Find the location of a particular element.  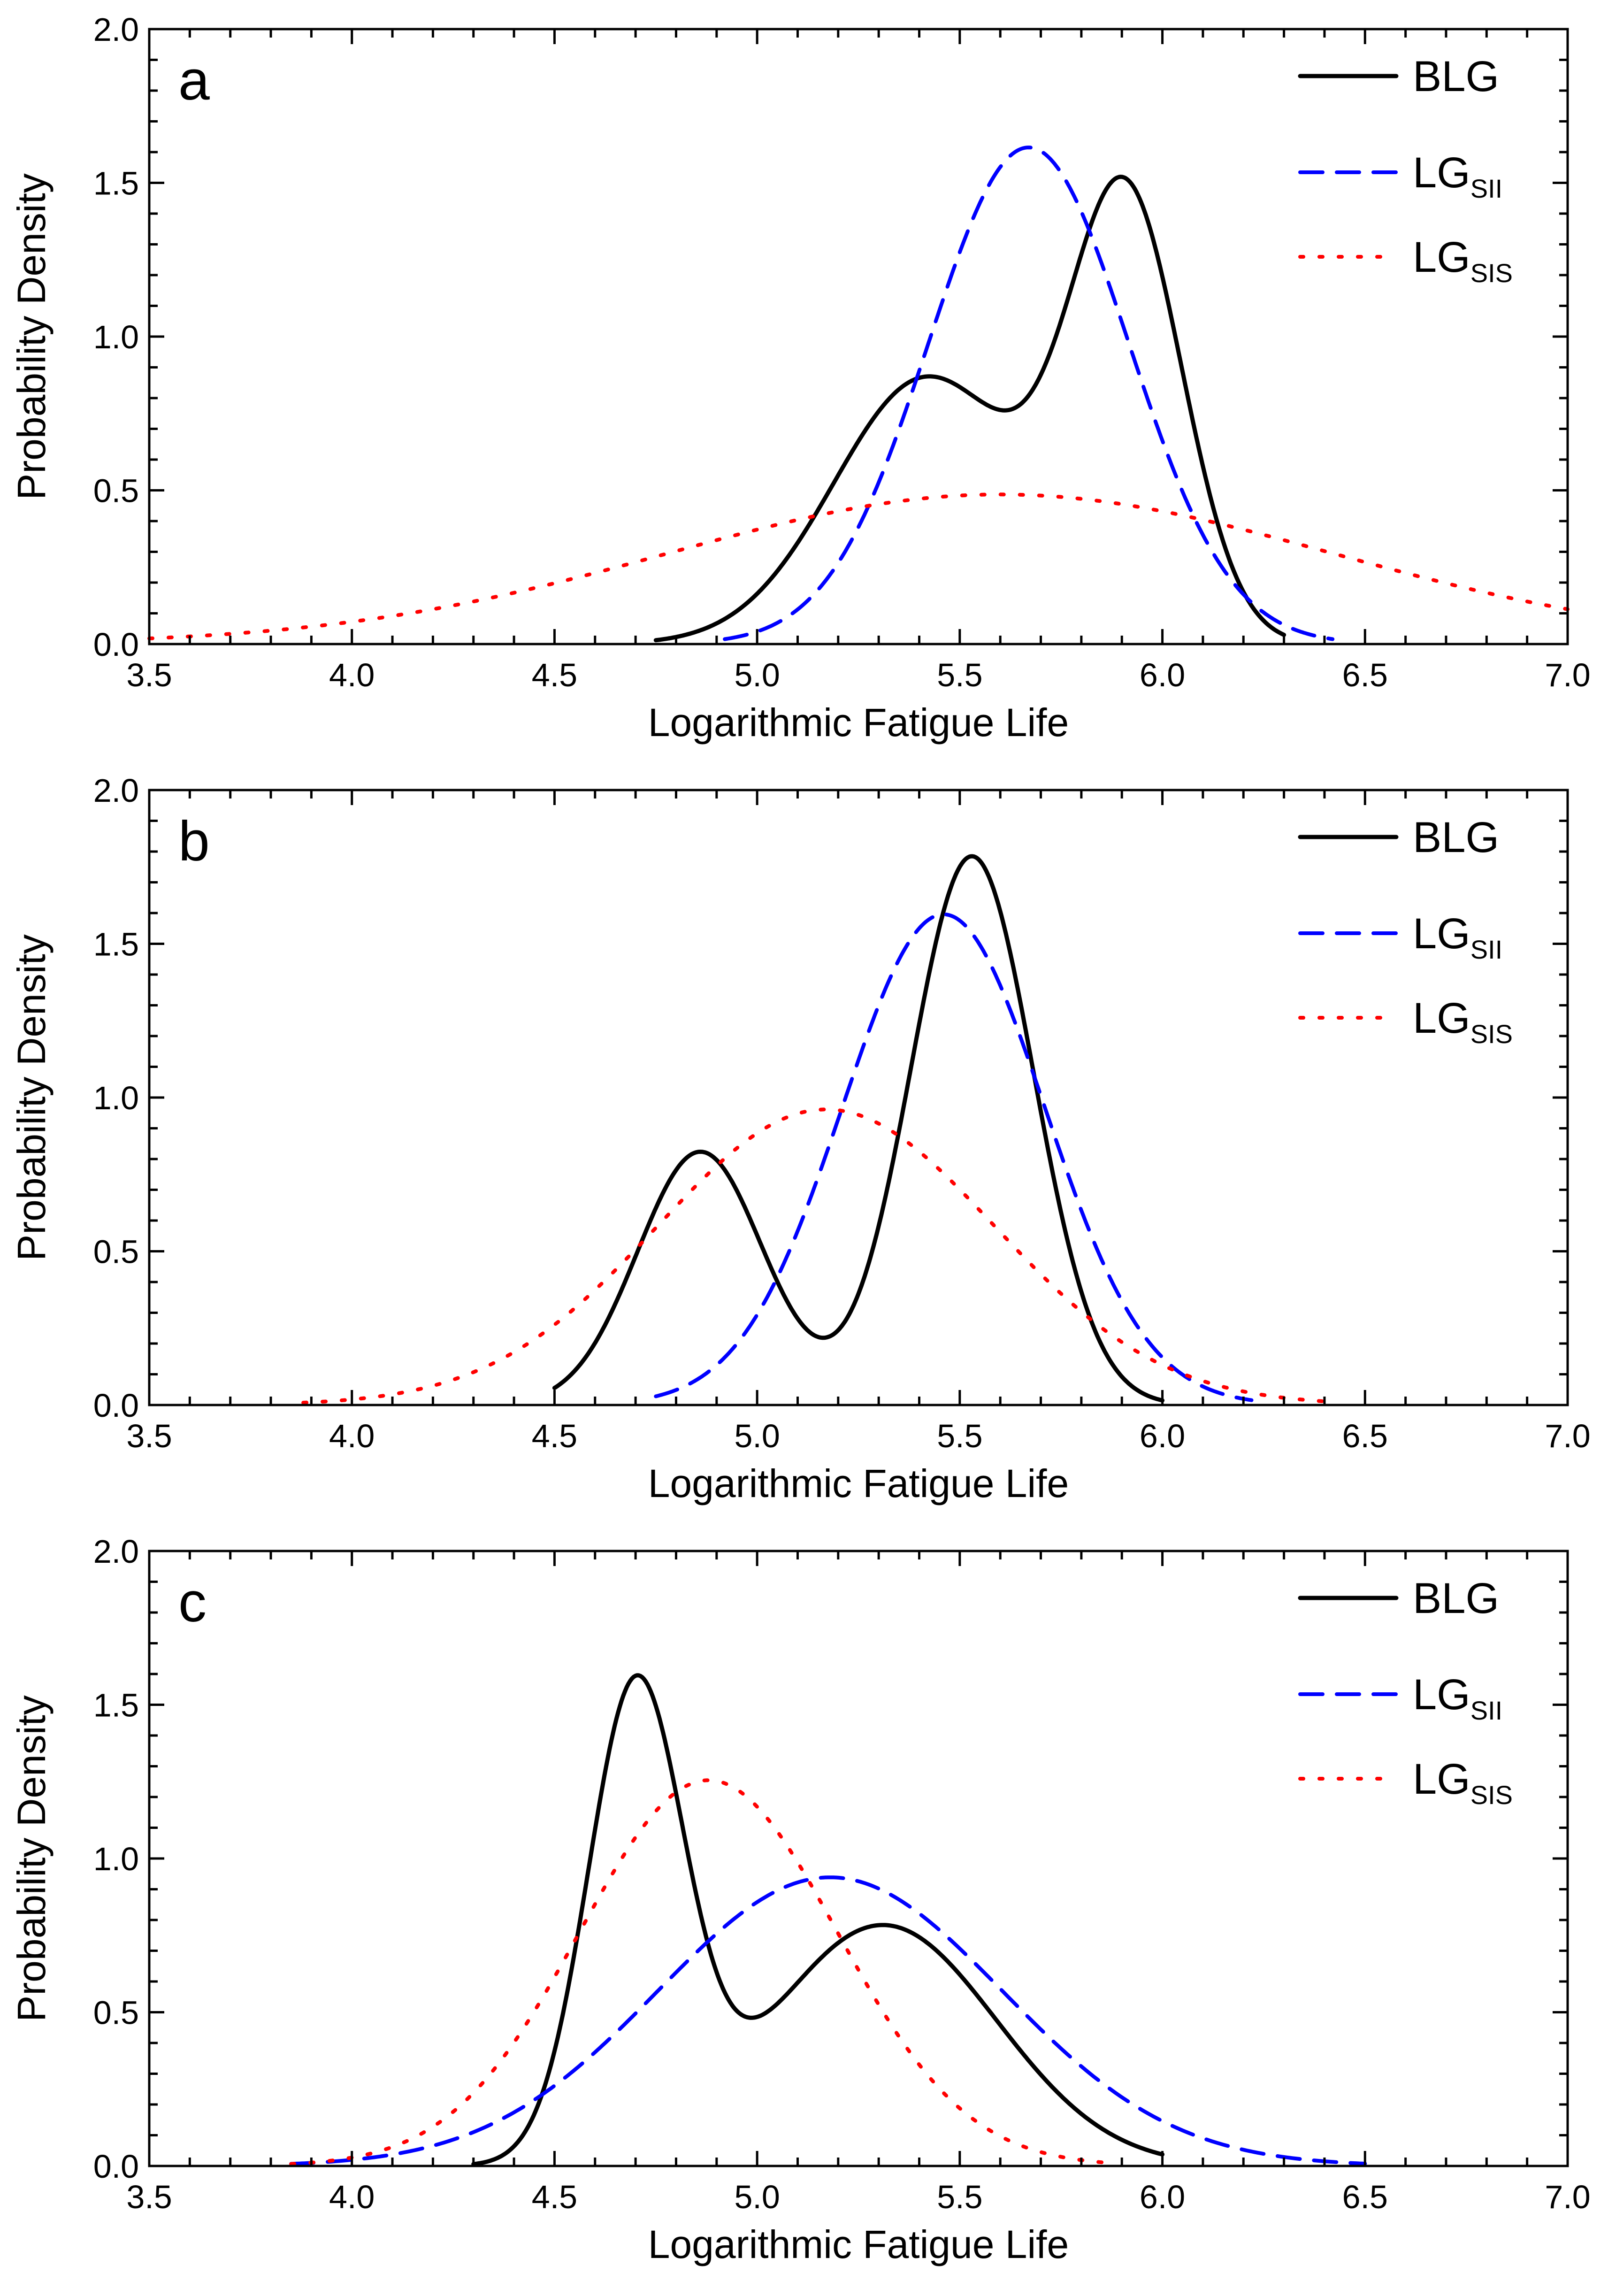

panel-label: c is located at coordinates (192, 1602).